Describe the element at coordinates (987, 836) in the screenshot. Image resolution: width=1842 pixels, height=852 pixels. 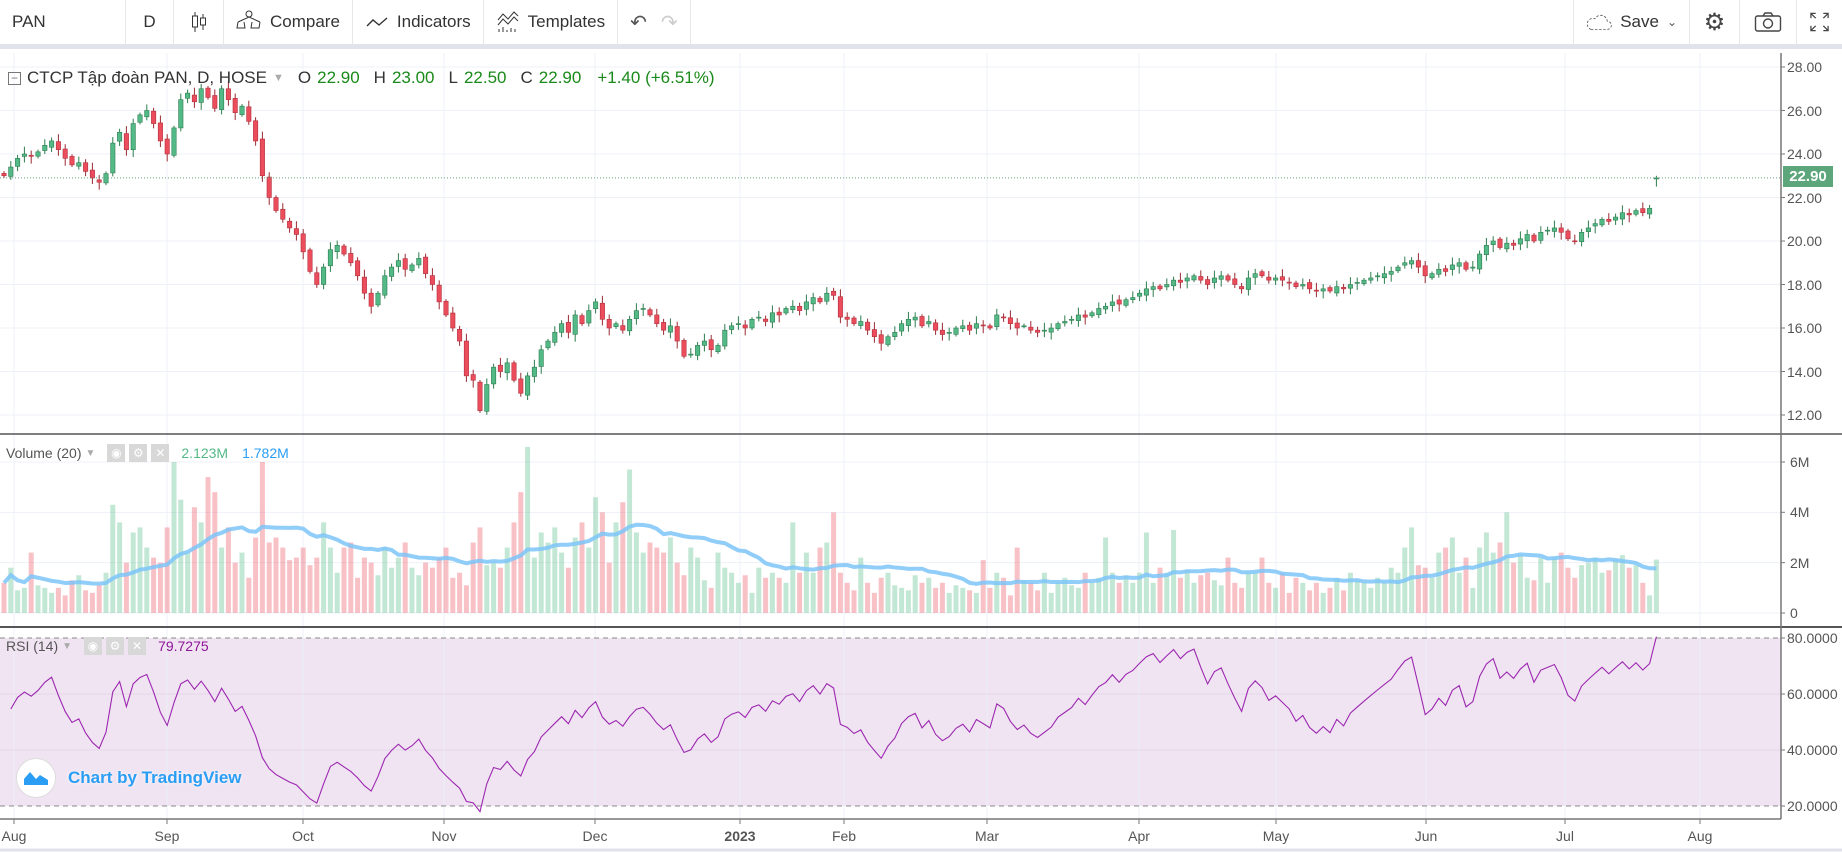
I see `time-axis-tick: Mar` at that location.